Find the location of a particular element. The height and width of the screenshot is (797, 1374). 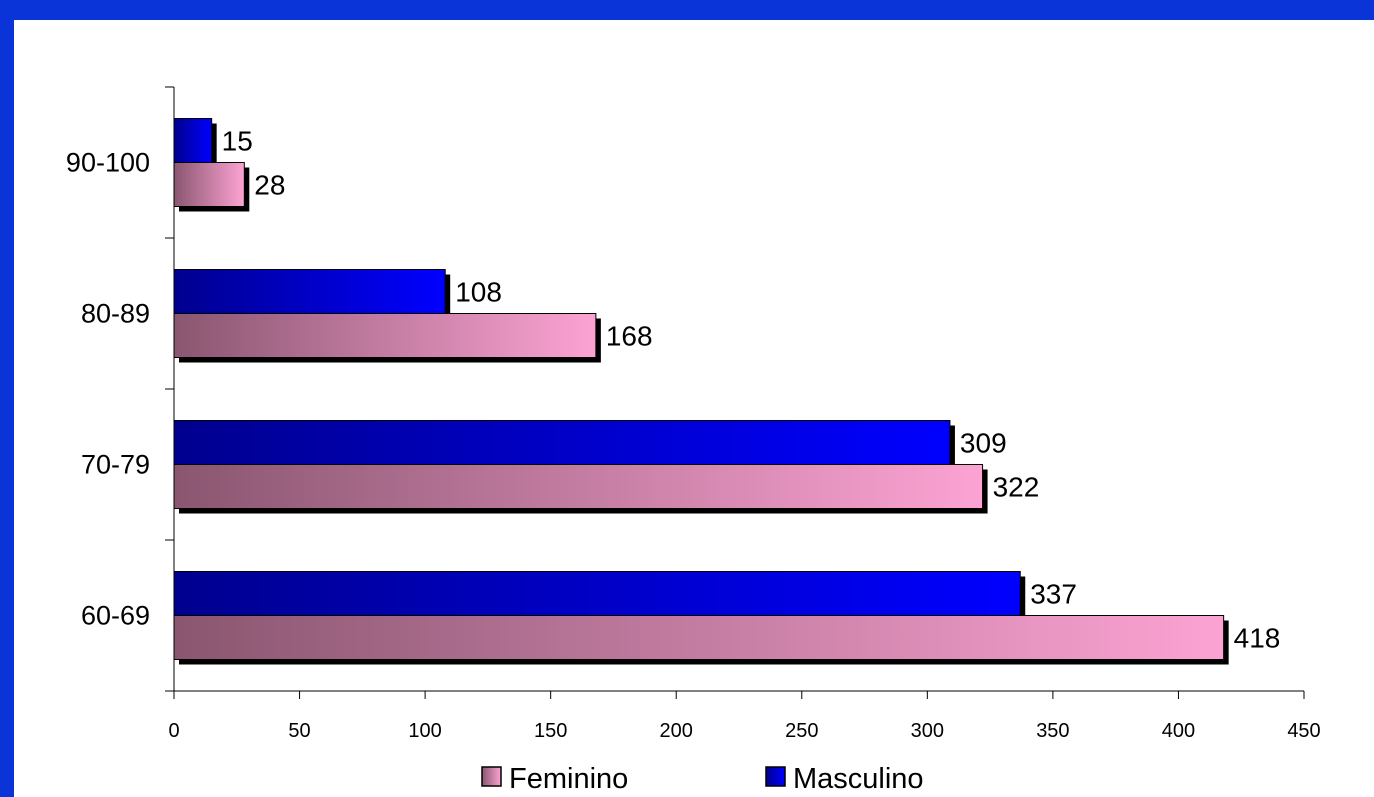

legend-swatch-masculino is located at coordinates (775, 776).